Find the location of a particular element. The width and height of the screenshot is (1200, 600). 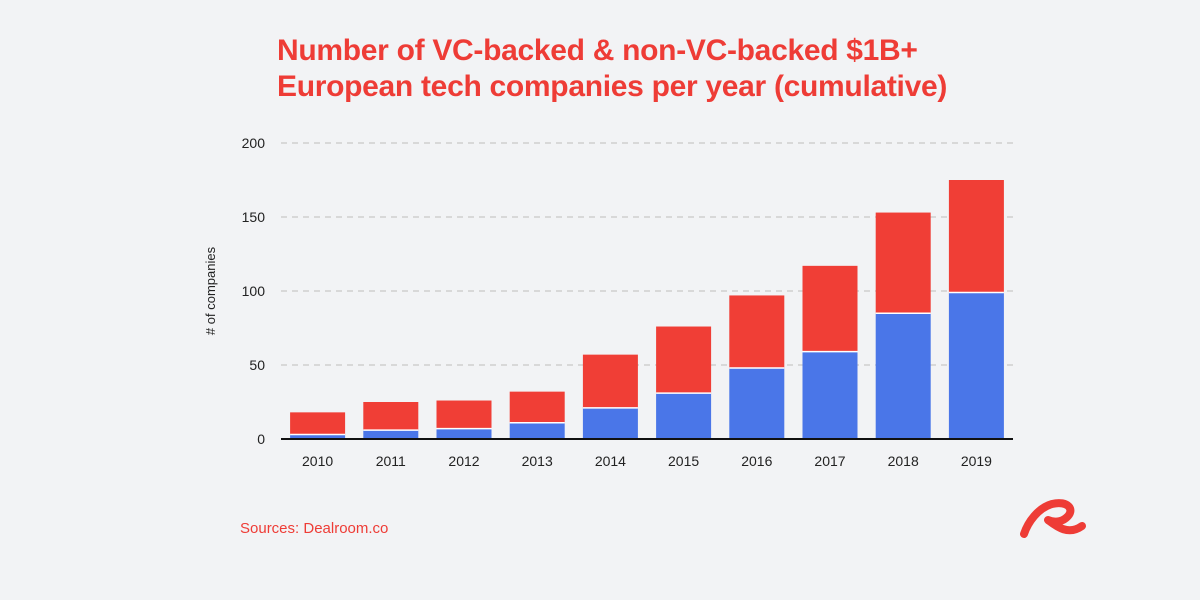

bar-non-vc-backed-2019 is located at coordinates (976, 236).